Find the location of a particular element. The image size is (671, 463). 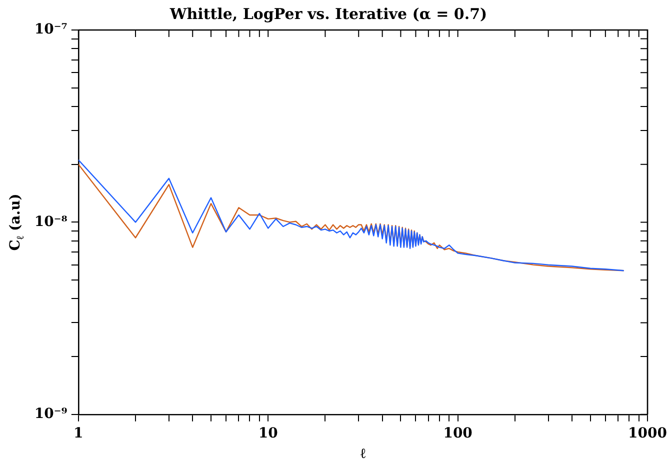

y-tick-label: 10⁻⁸ is located at coordinates (51, 222).